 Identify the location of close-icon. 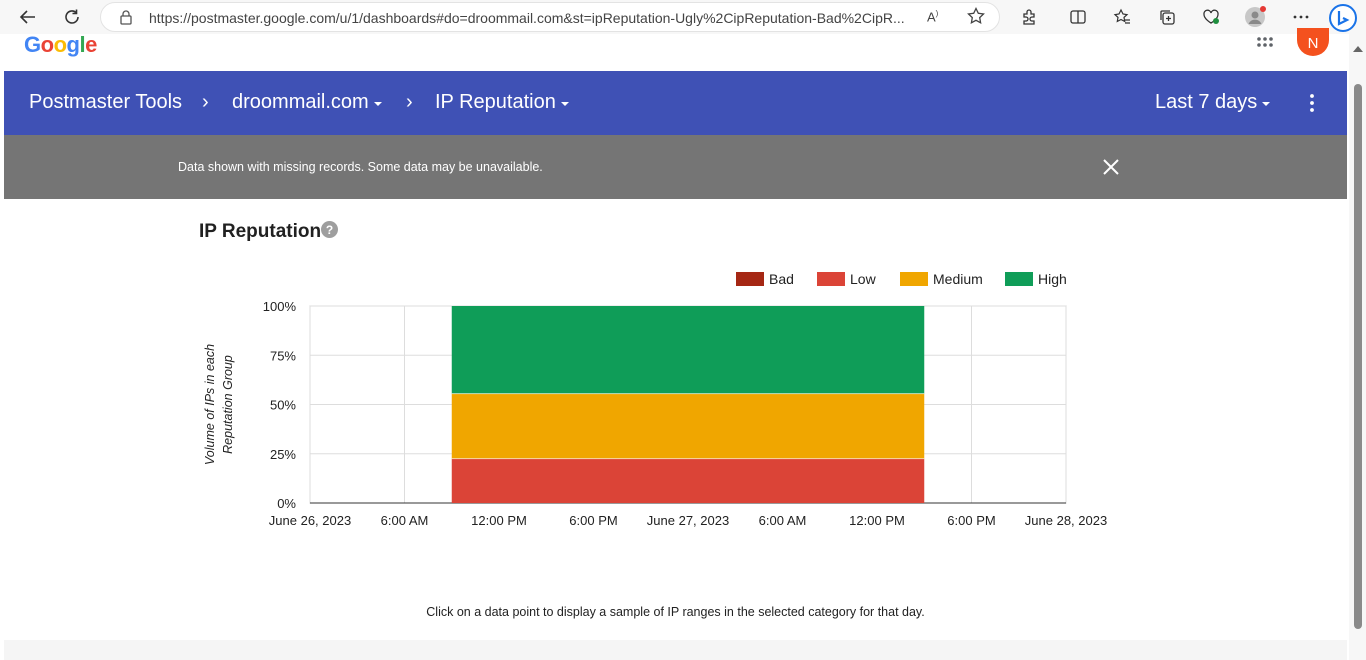
(1111, 167).